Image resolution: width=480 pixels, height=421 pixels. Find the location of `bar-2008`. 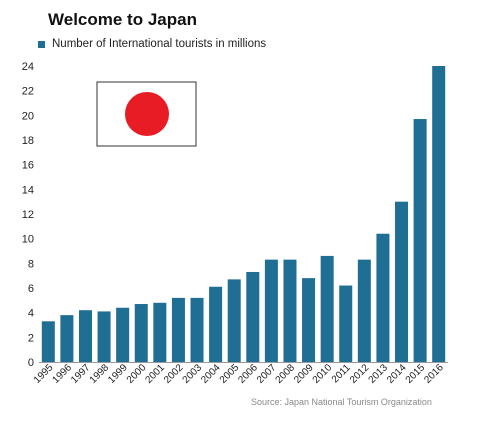

bar-2008 is located at coordinates (290, 310).